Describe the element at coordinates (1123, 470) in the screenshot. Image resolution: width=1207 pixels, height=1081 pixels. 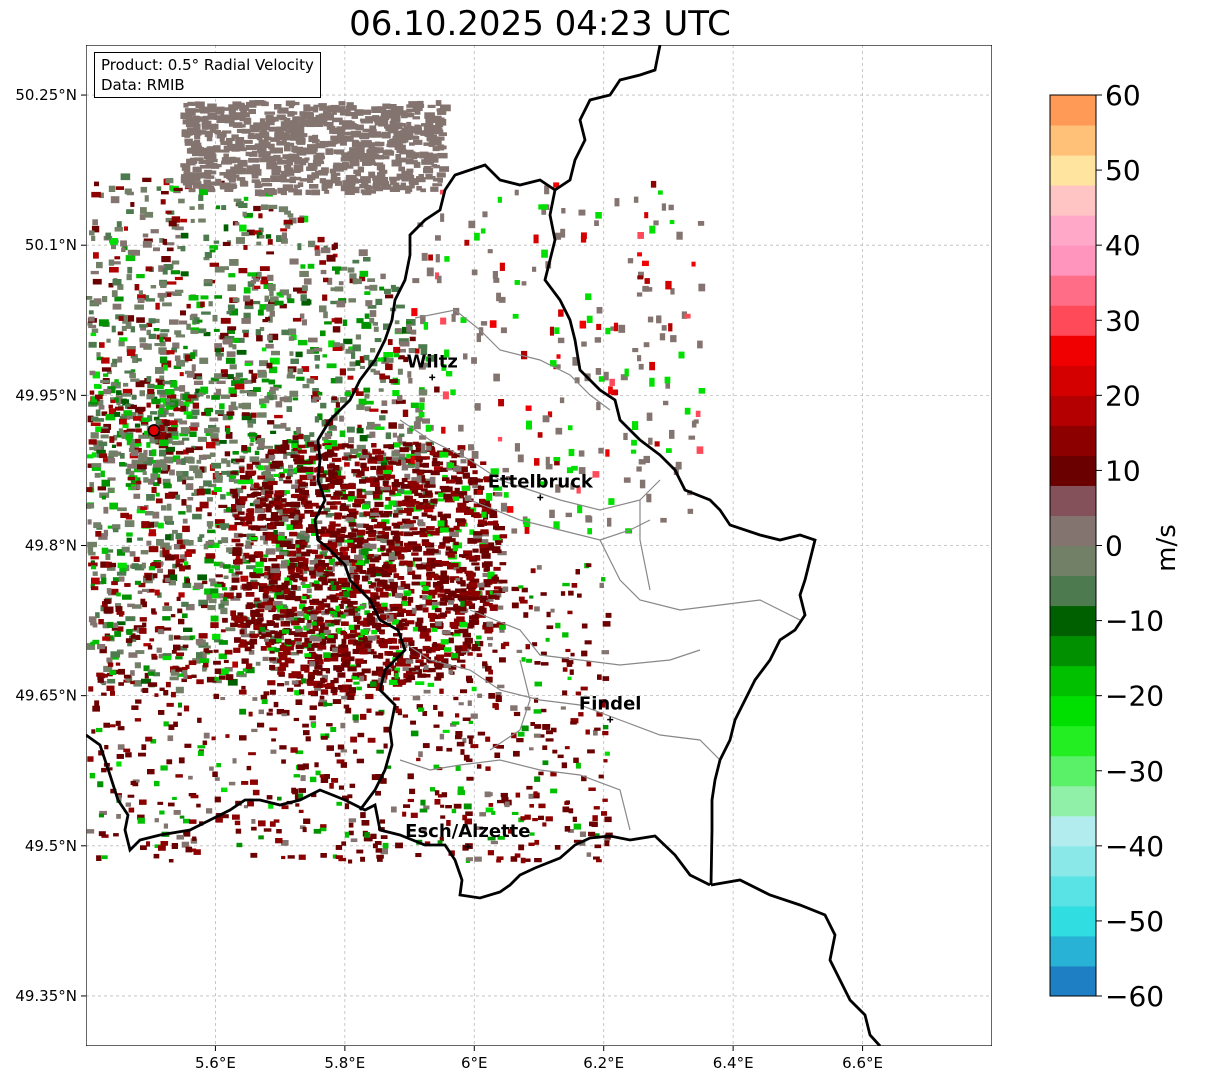
I see `colorbar-tick-label: 10` at that location.